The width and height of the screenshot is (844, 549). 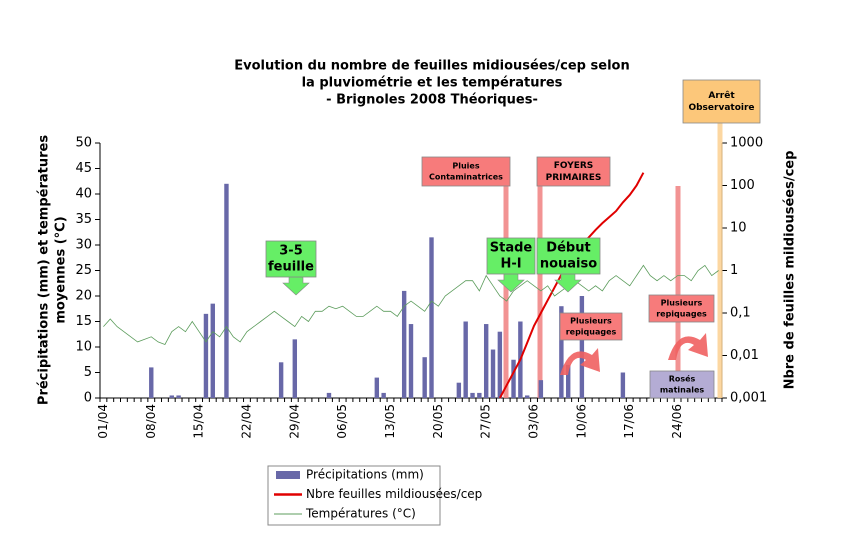 What do you see at coordinates (744, 355) in the screenshot?
I see `y2-tick-label: 0,01` at bounding box center [744, 355].